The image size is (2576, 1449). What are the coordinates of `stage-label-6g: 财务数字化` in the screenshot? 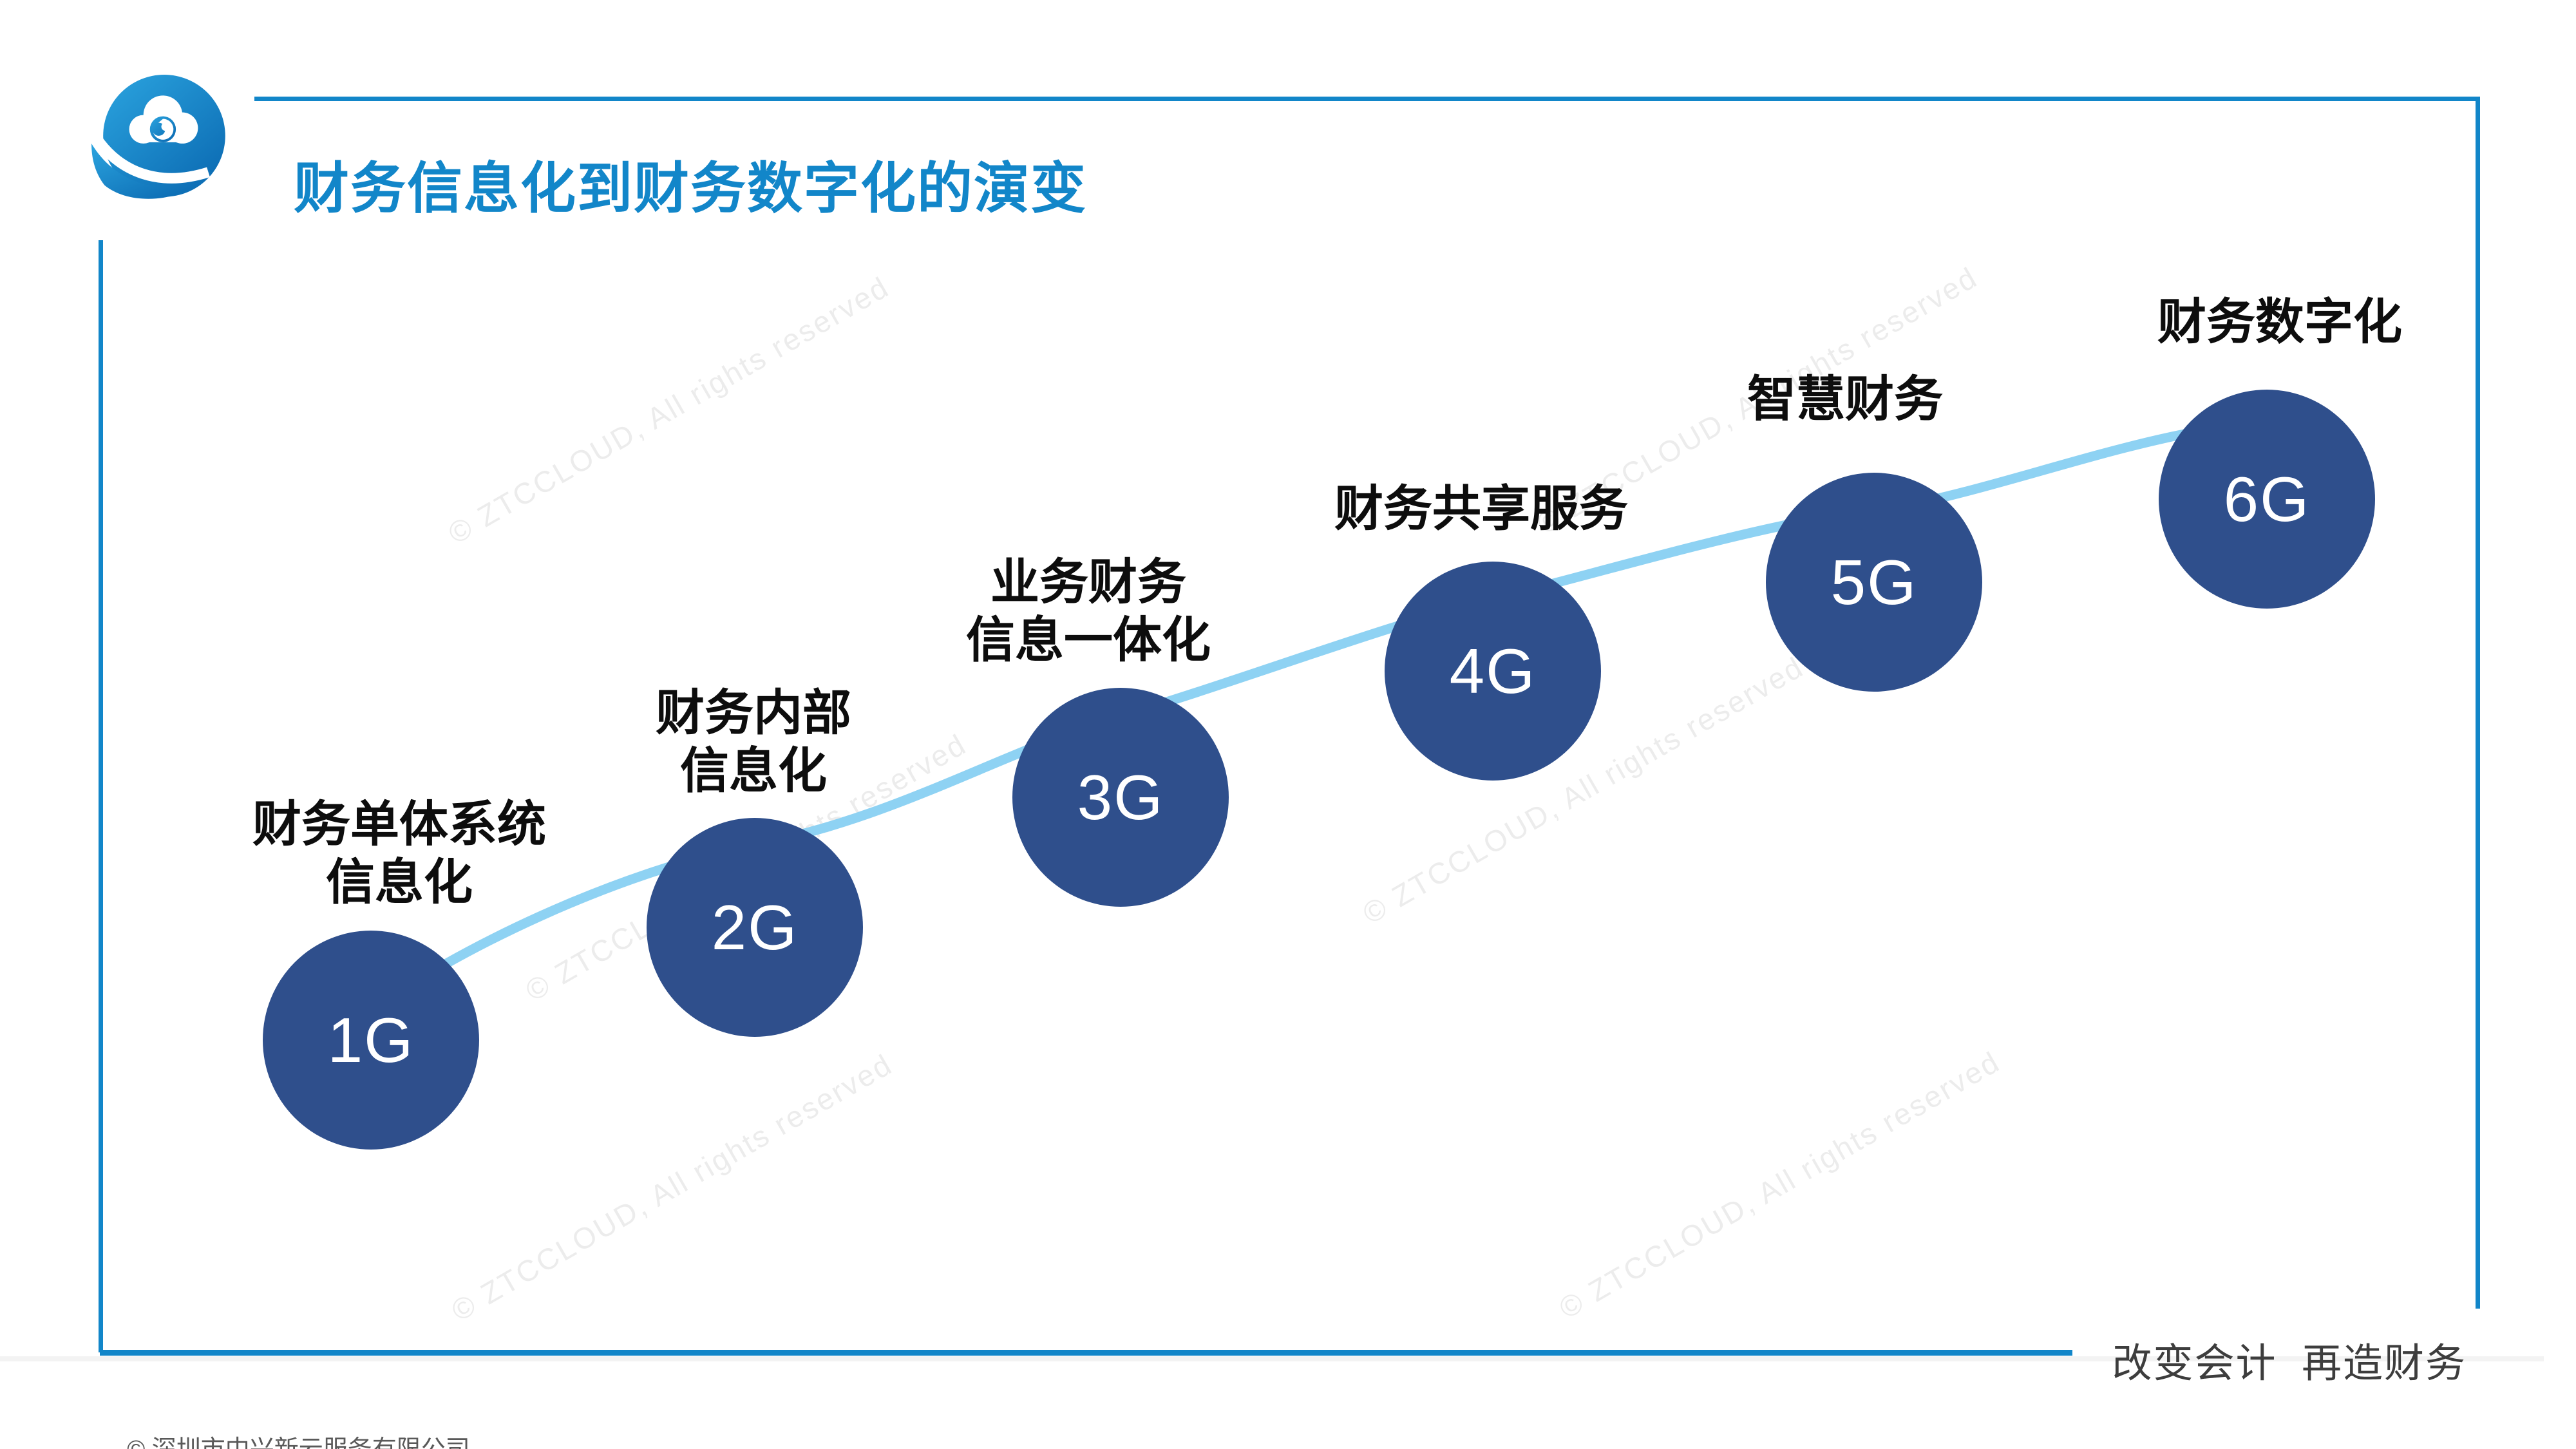 It's located at (2280, 323).